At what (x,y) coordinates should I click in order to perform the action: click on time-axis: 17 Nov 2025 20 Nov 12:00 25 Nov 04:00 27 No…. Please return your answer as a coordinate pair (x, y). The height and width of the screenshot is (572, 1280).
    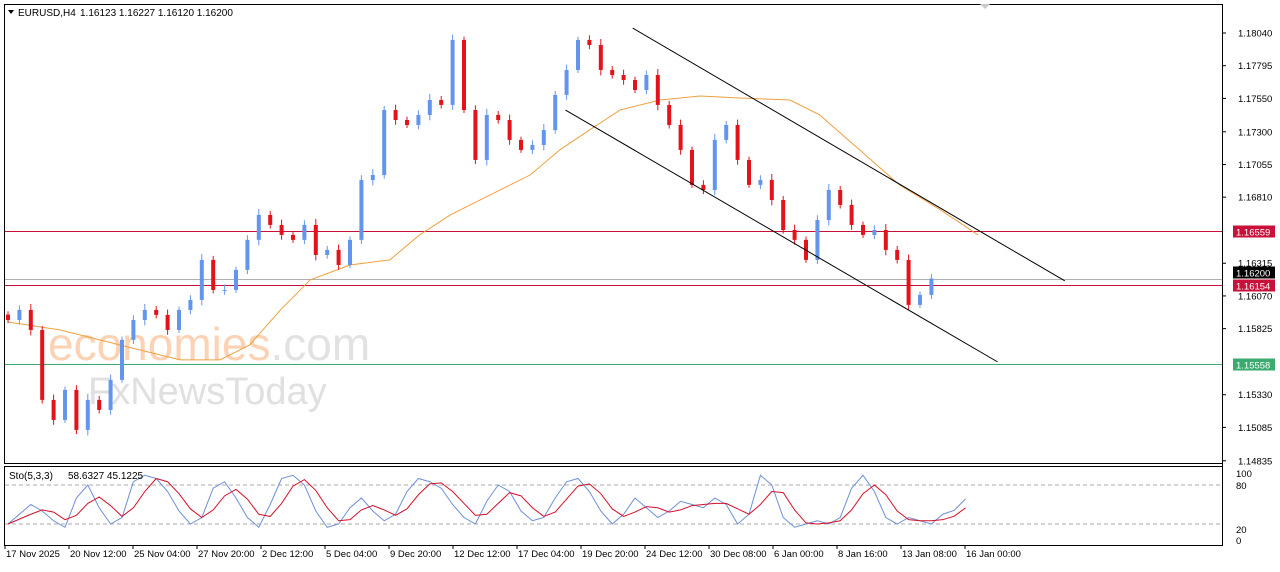
    Looking at the image, I should click on (512, 552).